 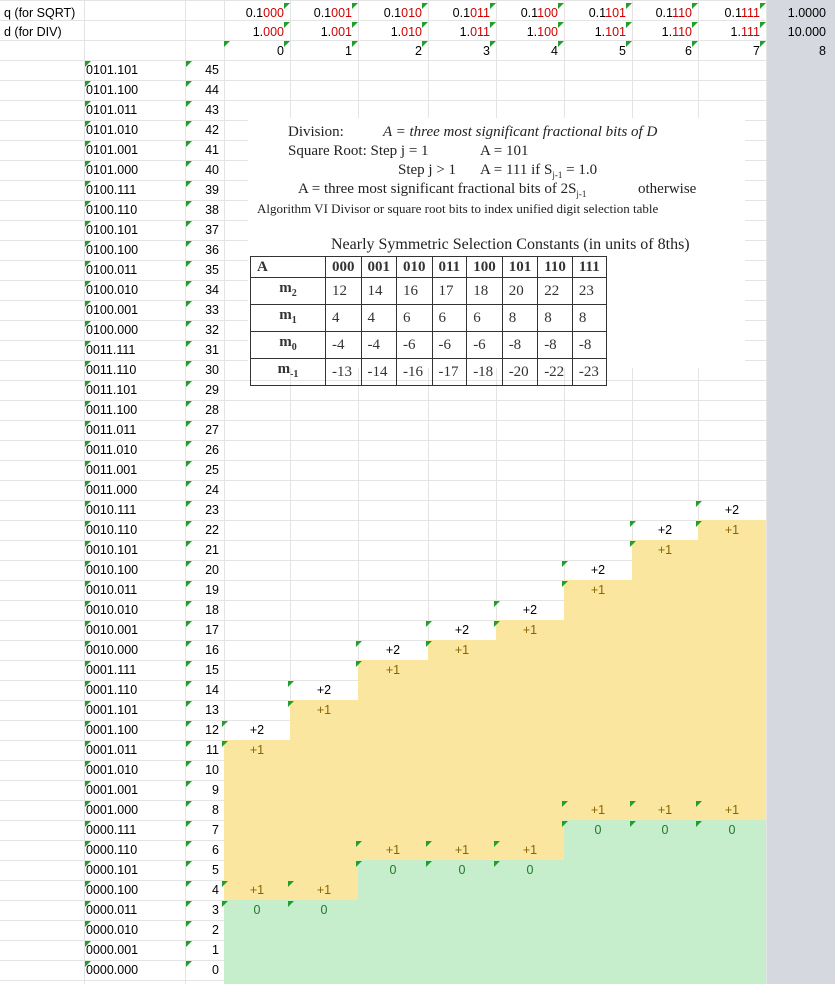 What do you see at coordinates (112, 690) in the screenshot?
I see `binary-value: 0001.110` at bounding box center [112, 690].